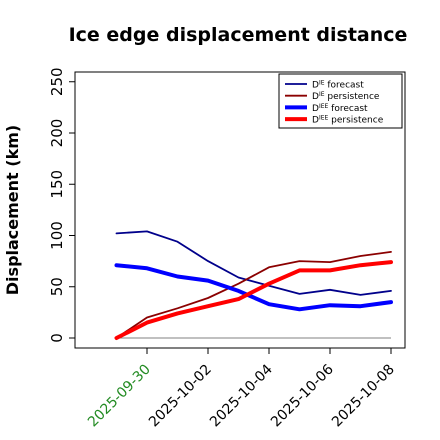 The image size is (440, 440). Describe the element at coordinates (363, 396) in the screenshot. I see `x-tick-label: 2025-10-08` at that location.